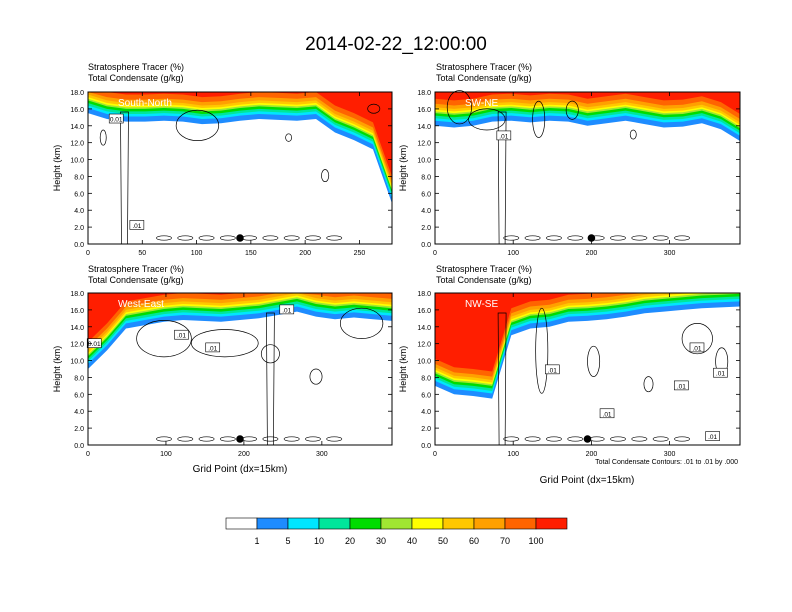  Describe the element at coordinates (79, 245) in the screenshot. I see `y-tick-label: 0.0` at that location.